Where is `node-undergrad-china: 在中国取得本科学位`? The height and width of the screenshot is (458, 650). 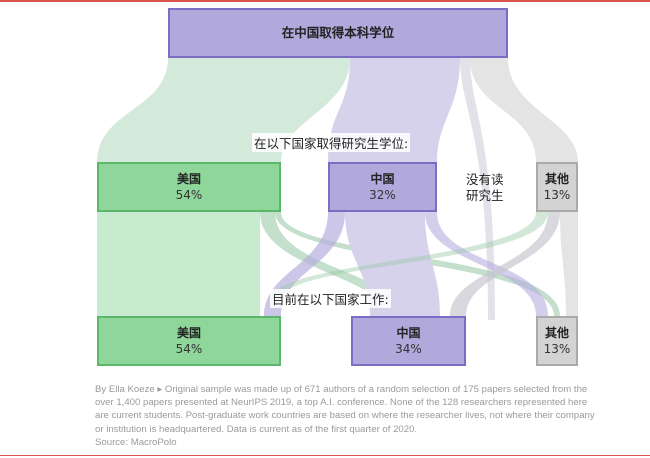 node-undergrad-china: 在中国取得本科学位 is located at coordinates (338, 33).